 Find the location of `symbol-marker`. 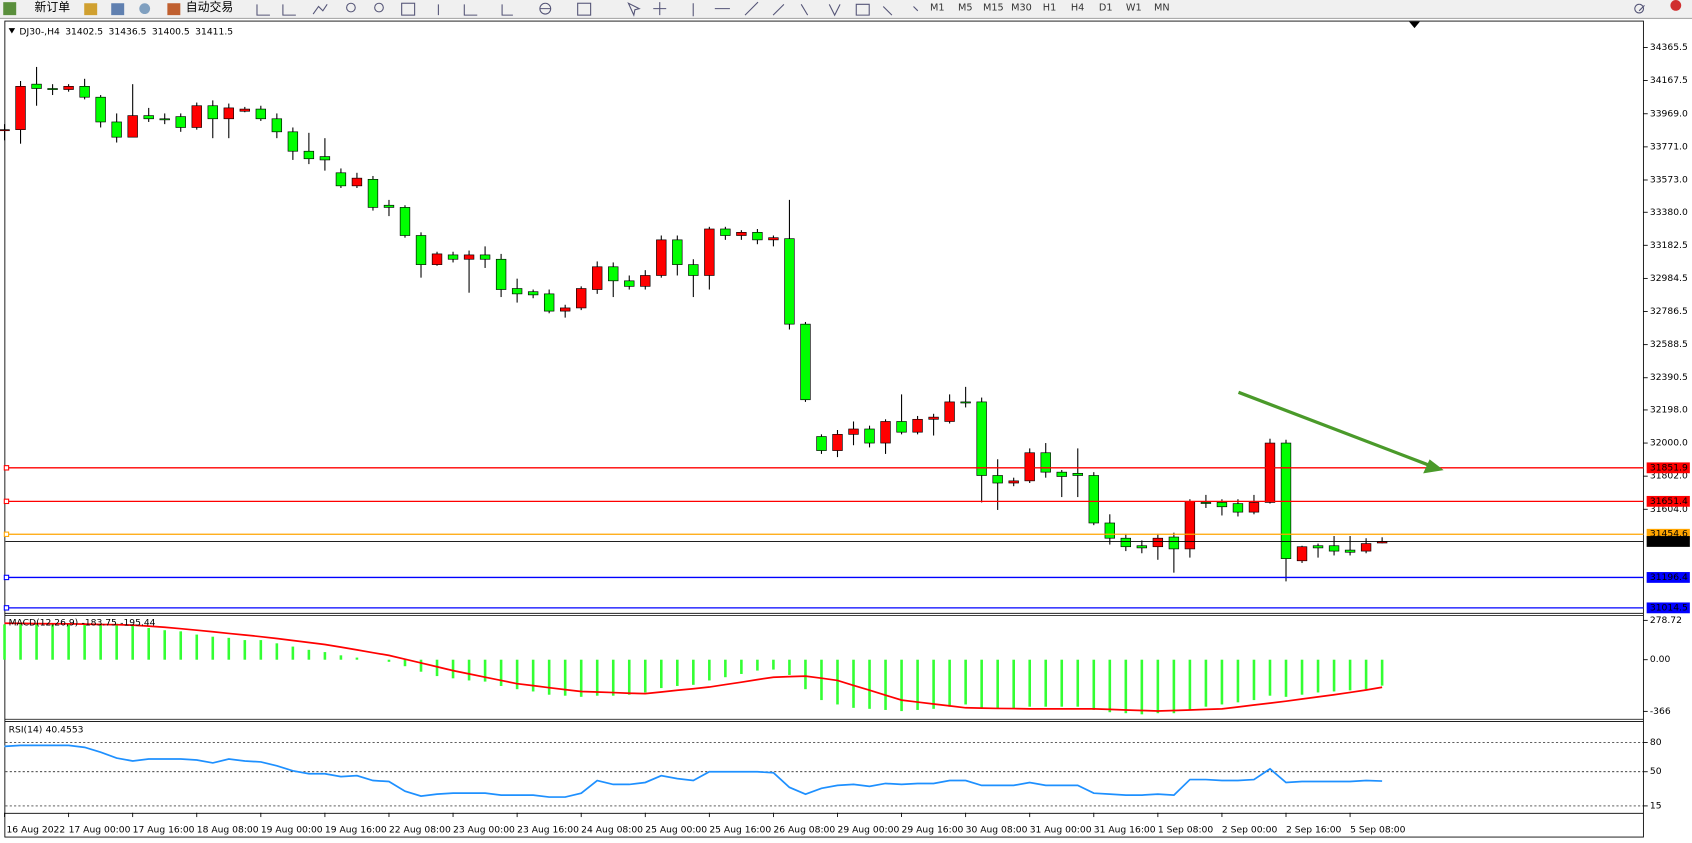

symbol-marker is located at coordinates (12, 31).